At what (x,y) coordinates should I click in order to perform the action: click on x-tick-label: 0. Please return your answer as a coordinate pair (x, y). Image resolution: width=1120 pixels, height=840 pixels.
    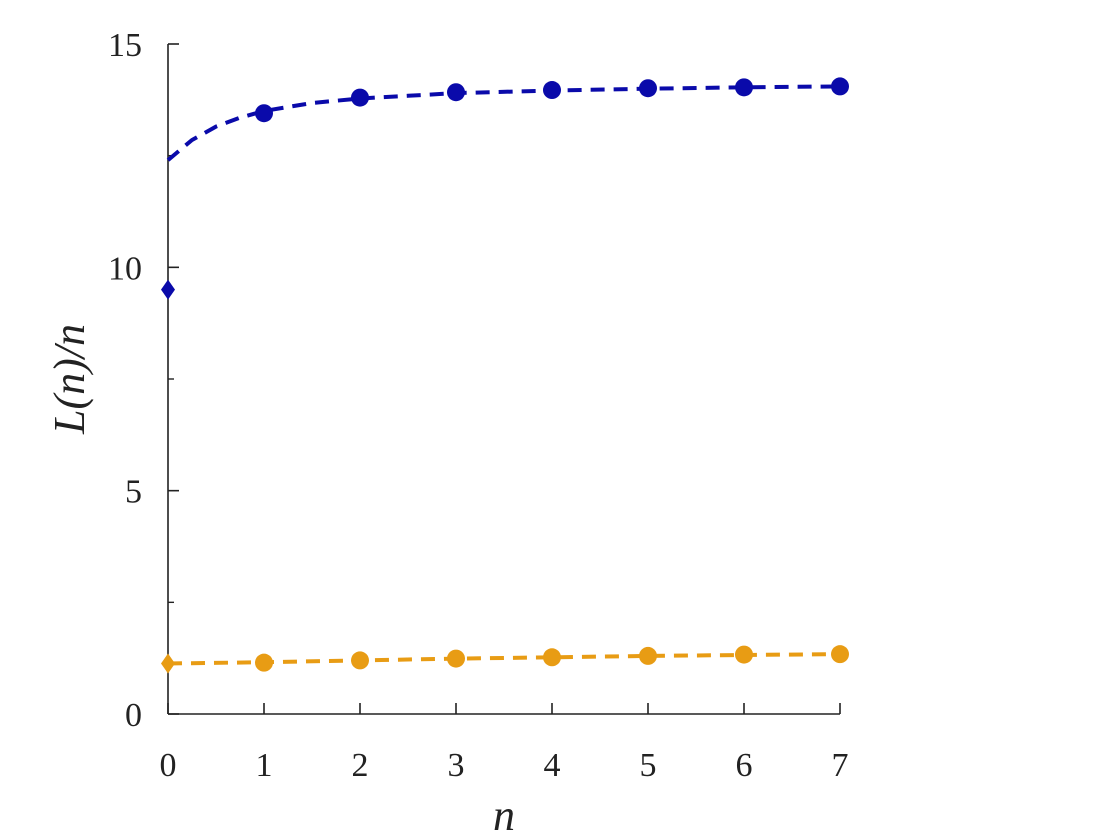
    Looking at the image, I should click on (168, 765).